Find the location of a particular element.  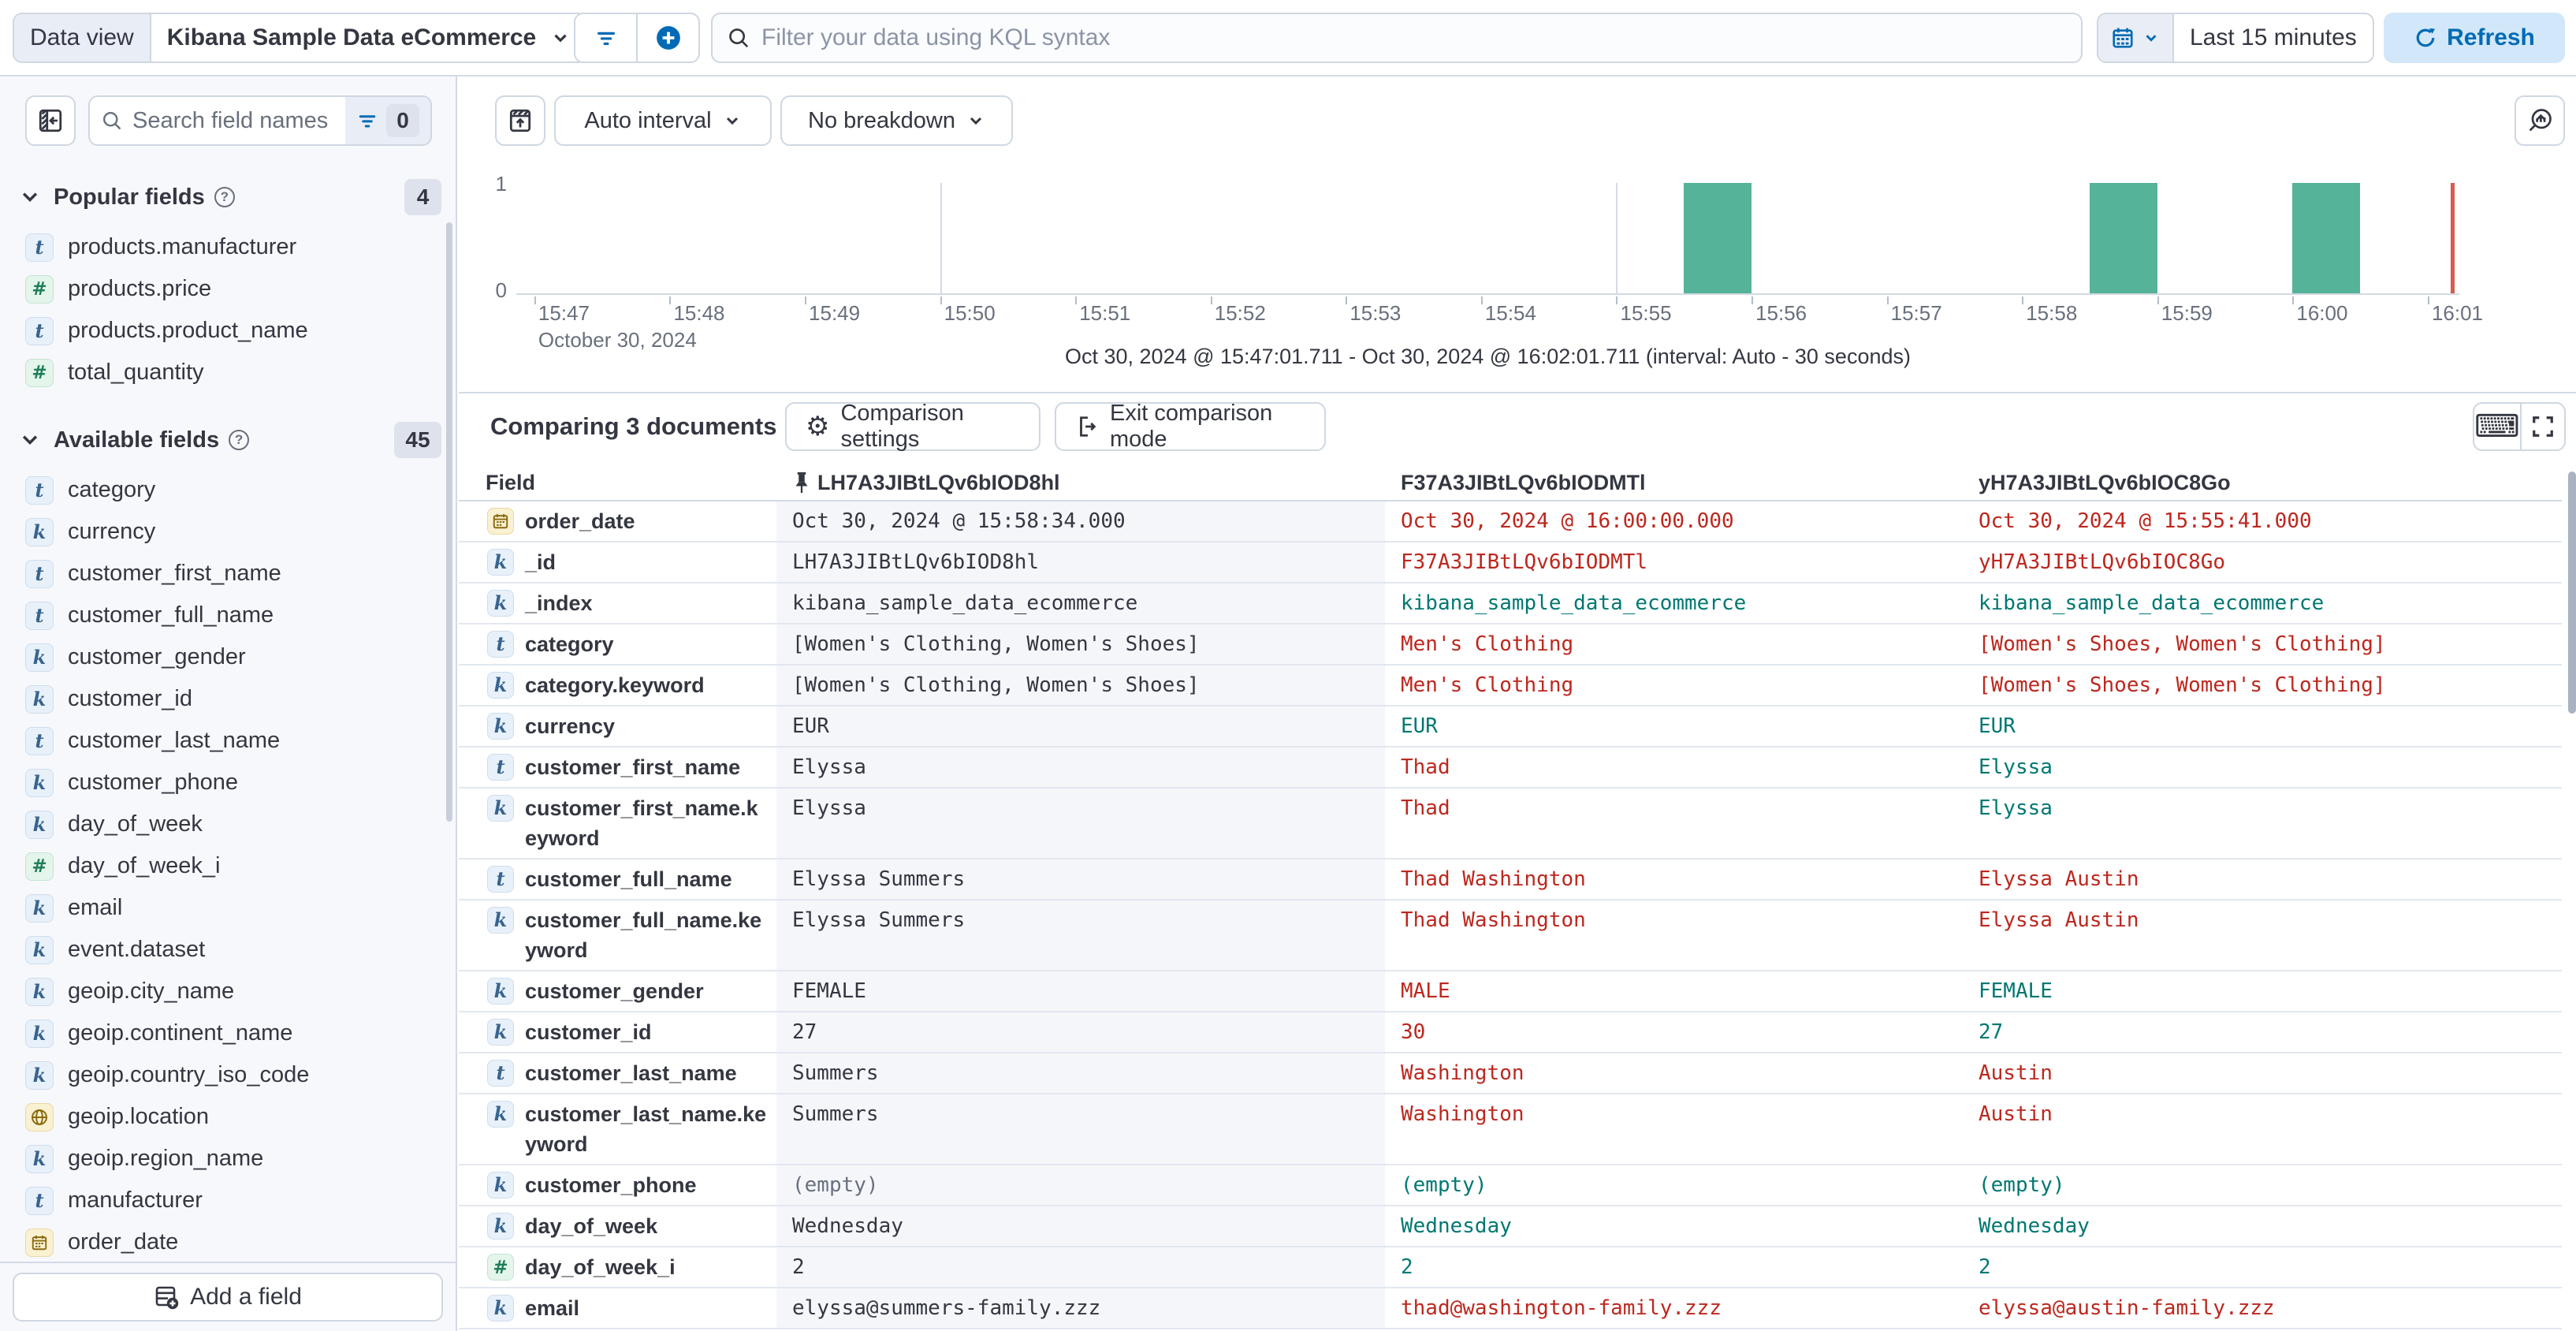

field-list-item: k geoip.region_name is located at coordinates (227, 1159).